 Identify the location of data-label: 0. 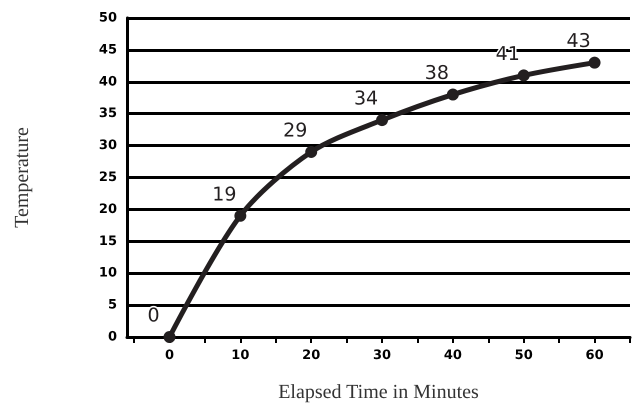
(153, 315).